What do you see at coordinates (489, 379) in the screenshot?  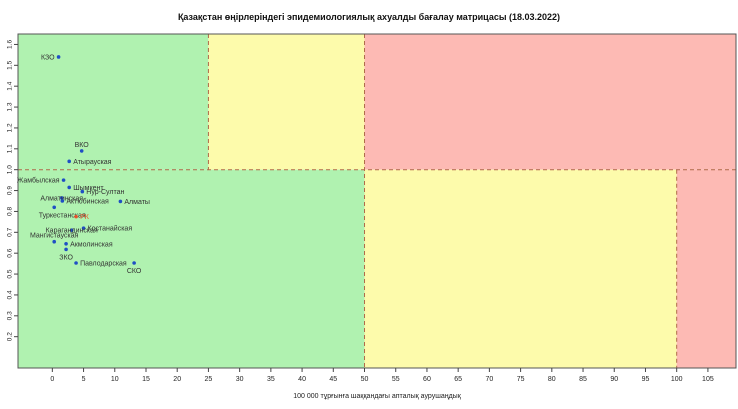 I see `x-tick-label: 70` at bounding box center [489, 379].